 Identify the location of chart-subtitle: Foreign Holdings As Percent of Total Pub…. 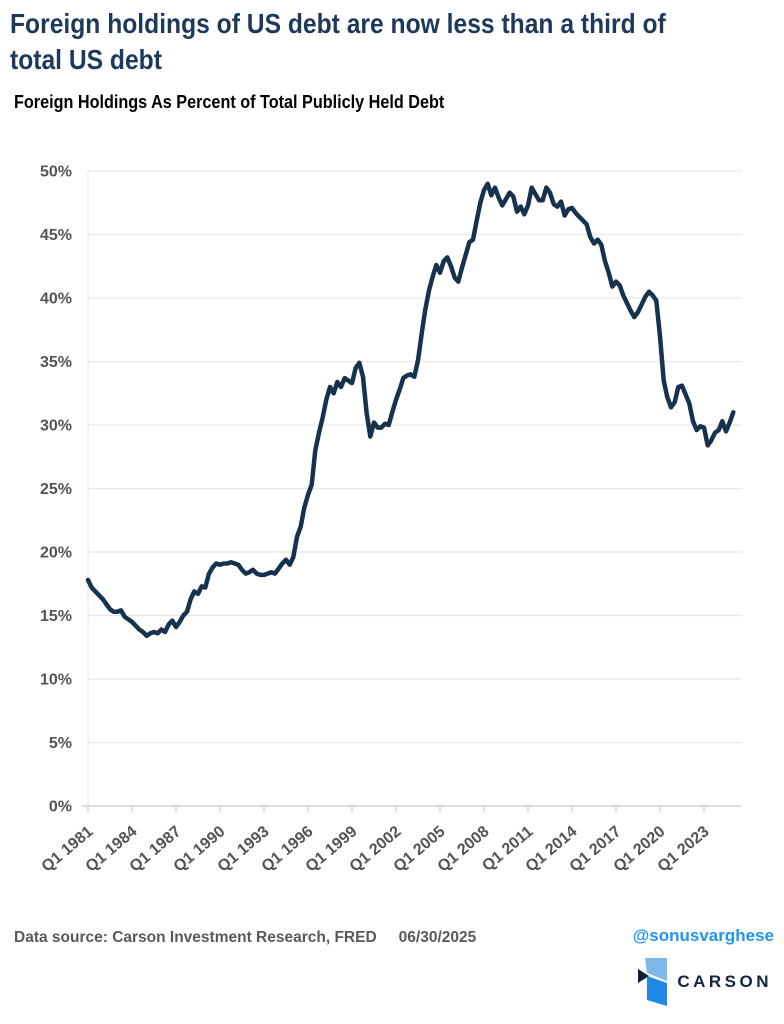
(229, 102).